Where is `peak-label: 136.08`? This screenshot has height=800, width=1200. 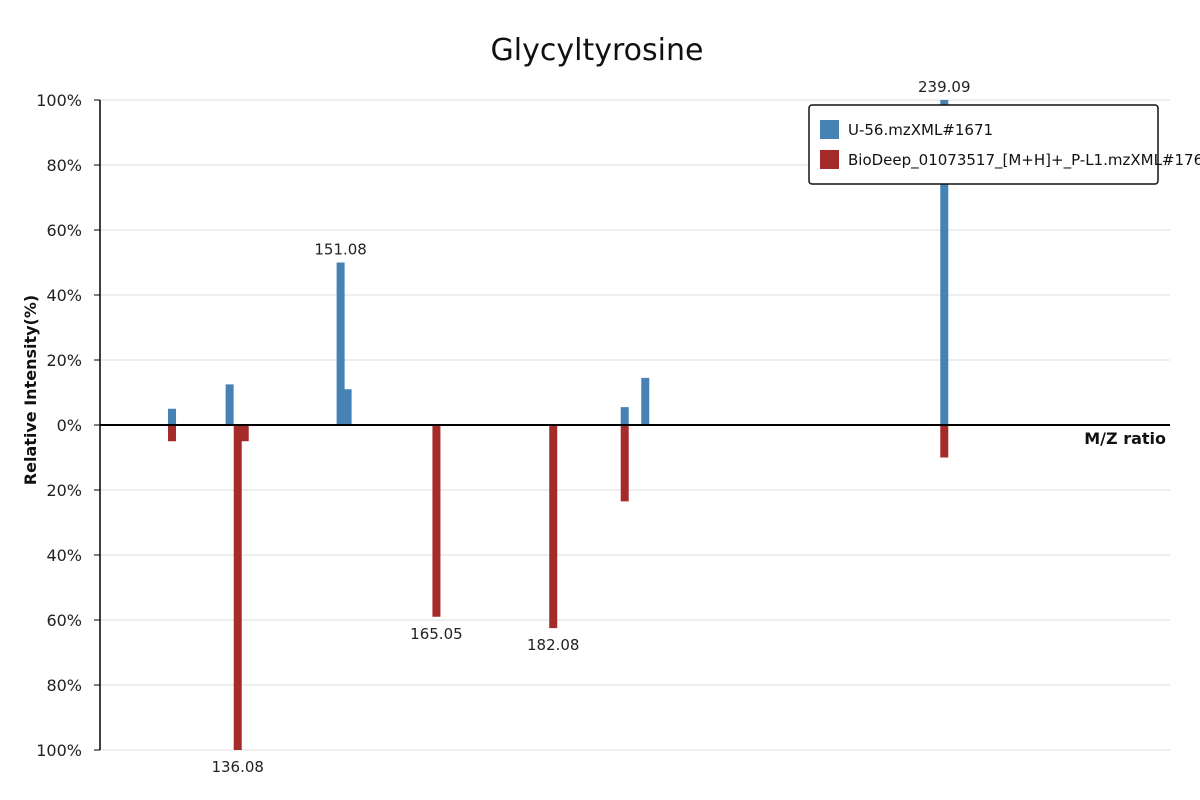
peak-label: 136.08 is located at coordinates (237, 767).